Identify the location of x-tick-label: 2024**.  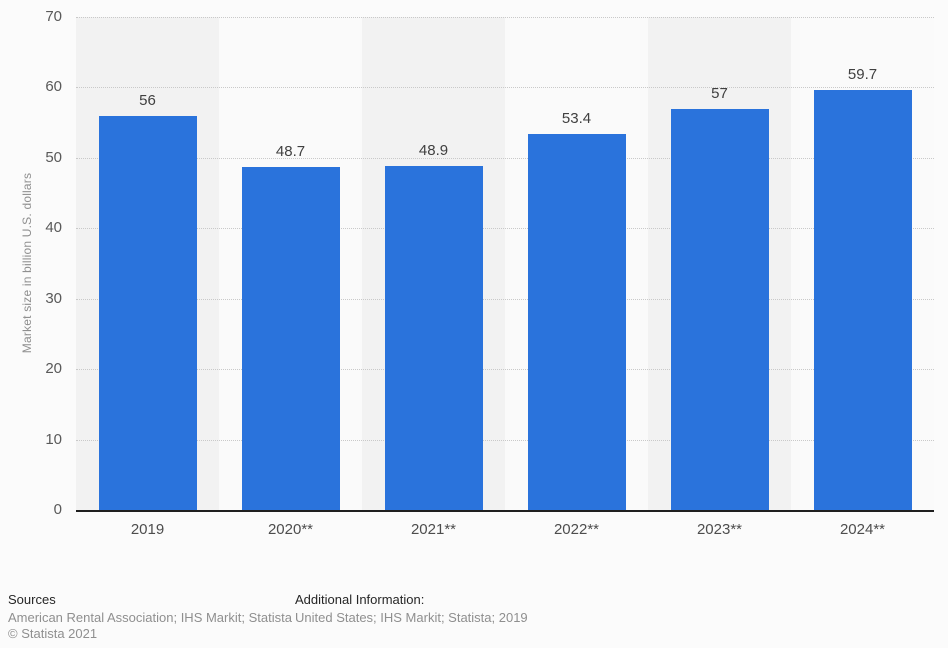
(862, 529).